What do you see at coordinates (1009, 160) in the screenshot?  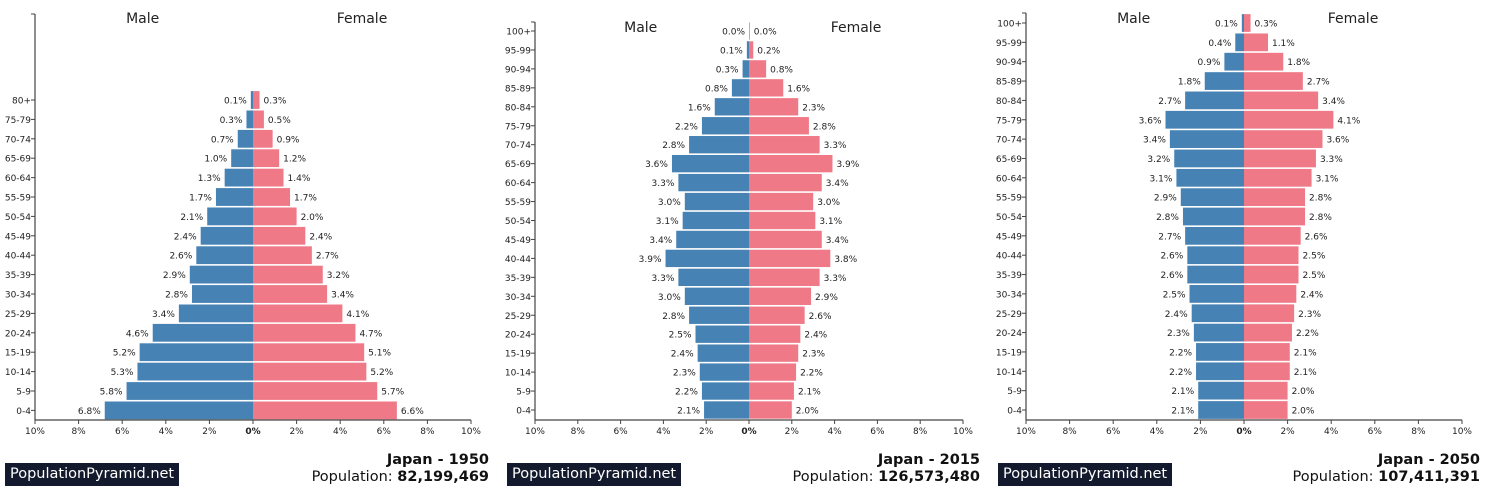 I see `age-group-label: 65-69` at bounding box center [1009, 160].